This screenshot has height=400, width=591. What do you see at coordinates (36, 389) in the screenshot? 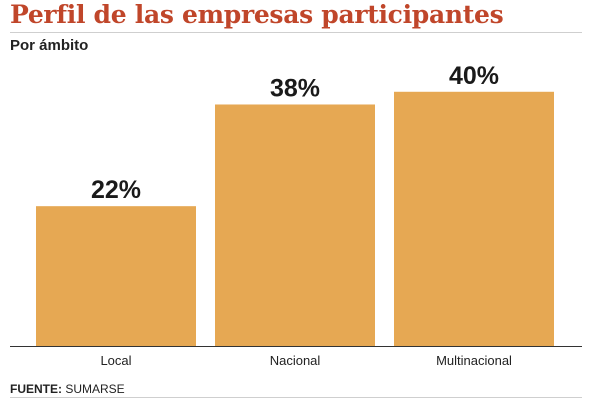
I see `source-label: FUENTE:` at bounding box center [36, 389].